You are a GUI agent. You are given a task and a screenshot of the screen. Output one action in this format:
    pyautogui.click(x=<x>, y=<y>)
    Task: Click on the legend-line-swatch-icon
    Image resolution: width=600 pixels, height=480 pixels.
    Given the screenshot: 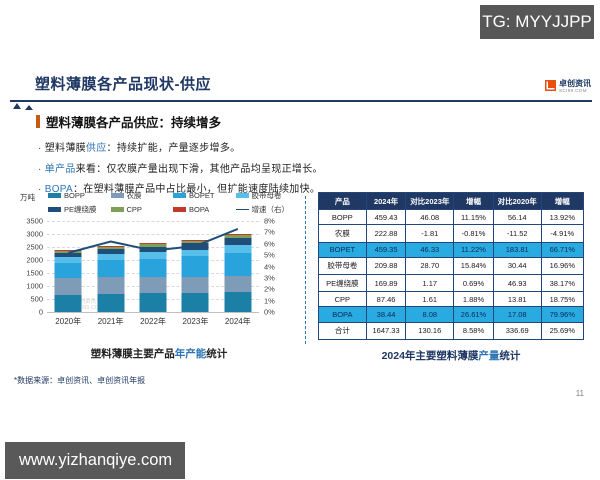 What is the action you would take?
    pyautogui.click(x=242, y=209)
    